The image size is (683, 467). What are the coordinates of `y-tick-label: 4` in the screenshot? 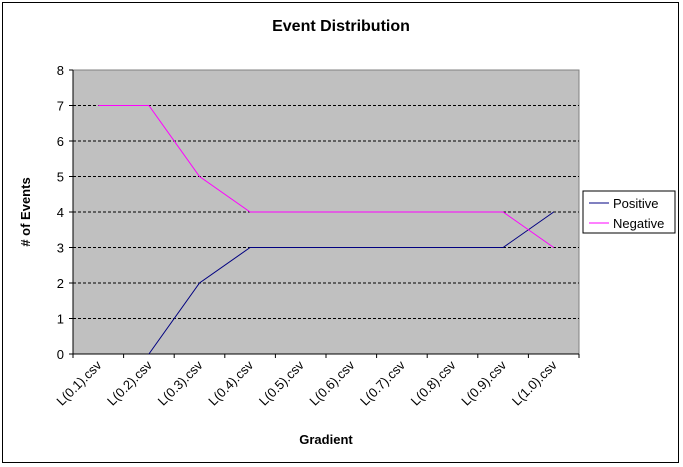 It's located at (60, 212).